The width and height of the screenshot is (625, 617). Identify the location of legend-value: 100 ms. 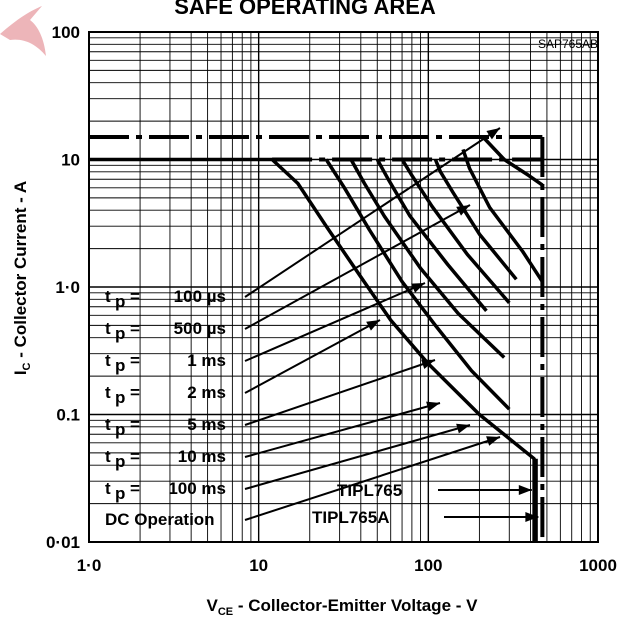
(197, 488).